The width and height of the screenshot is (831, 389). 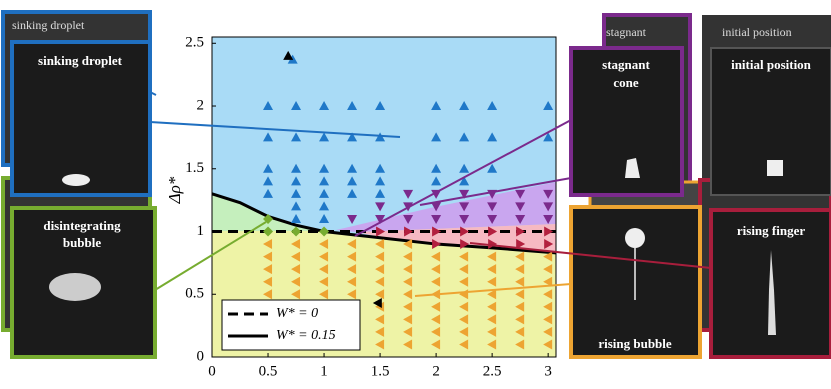 What do you see at coordinates (194, 294) in the screenshot?
I see `y-tick-label: 0.5` at bounding box center [194, 294].